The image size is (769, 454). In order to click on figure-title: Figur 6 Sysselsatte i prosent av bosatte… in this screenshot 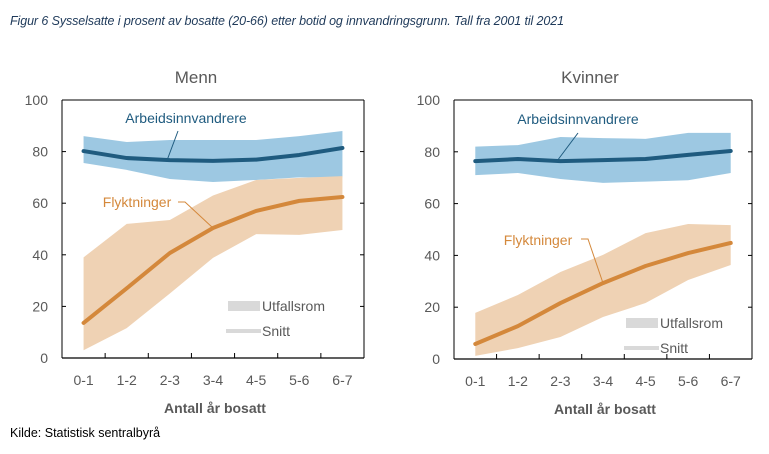, I will do `click(287, 21)`.